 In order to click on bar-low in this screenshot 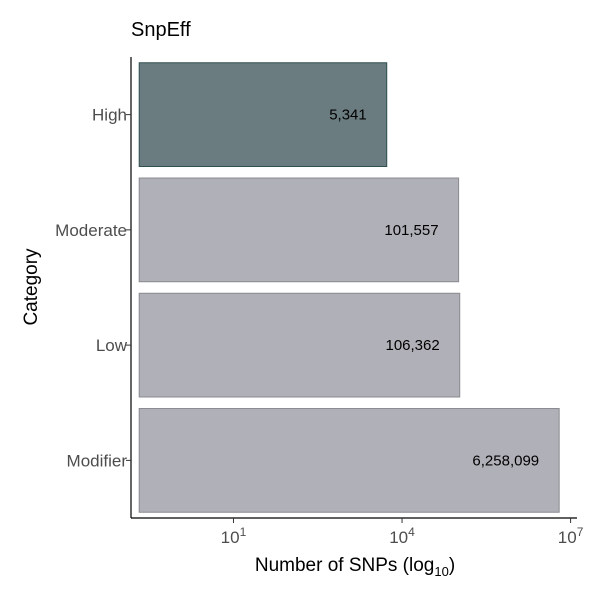, I will do `click(299, 345)`.